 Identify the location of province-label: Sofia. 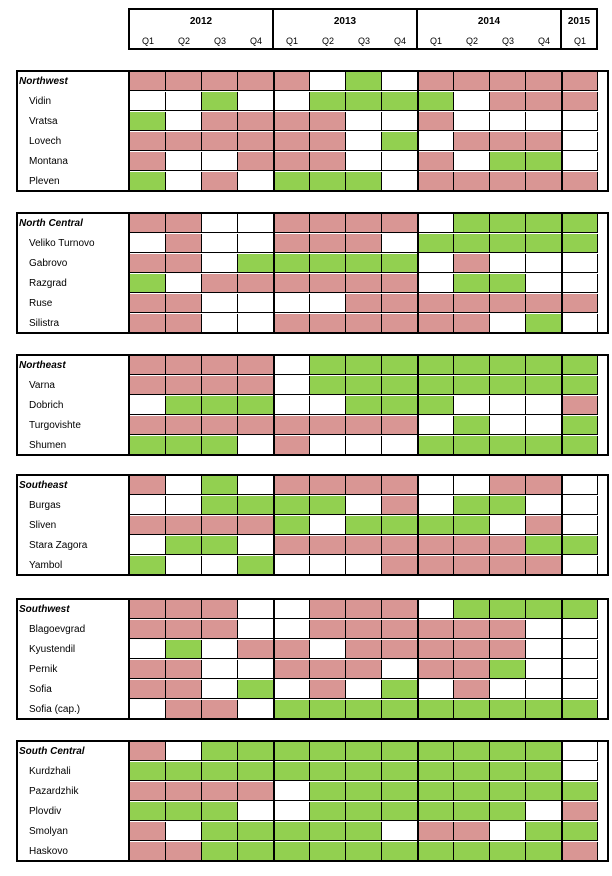
(40, 689).